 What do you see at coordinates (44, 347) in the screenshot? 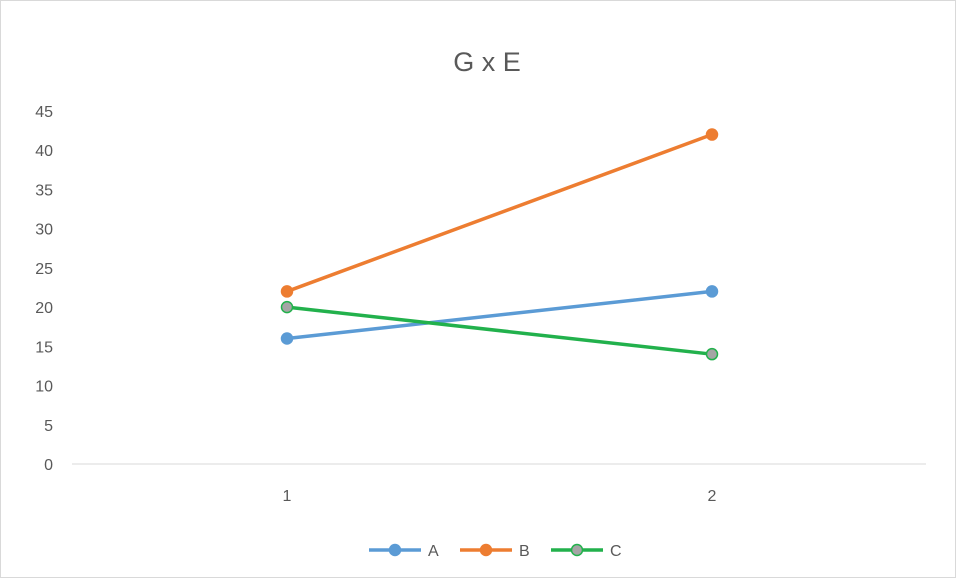
I see `y-tick-label: 15` at bounding box center [44, 347].